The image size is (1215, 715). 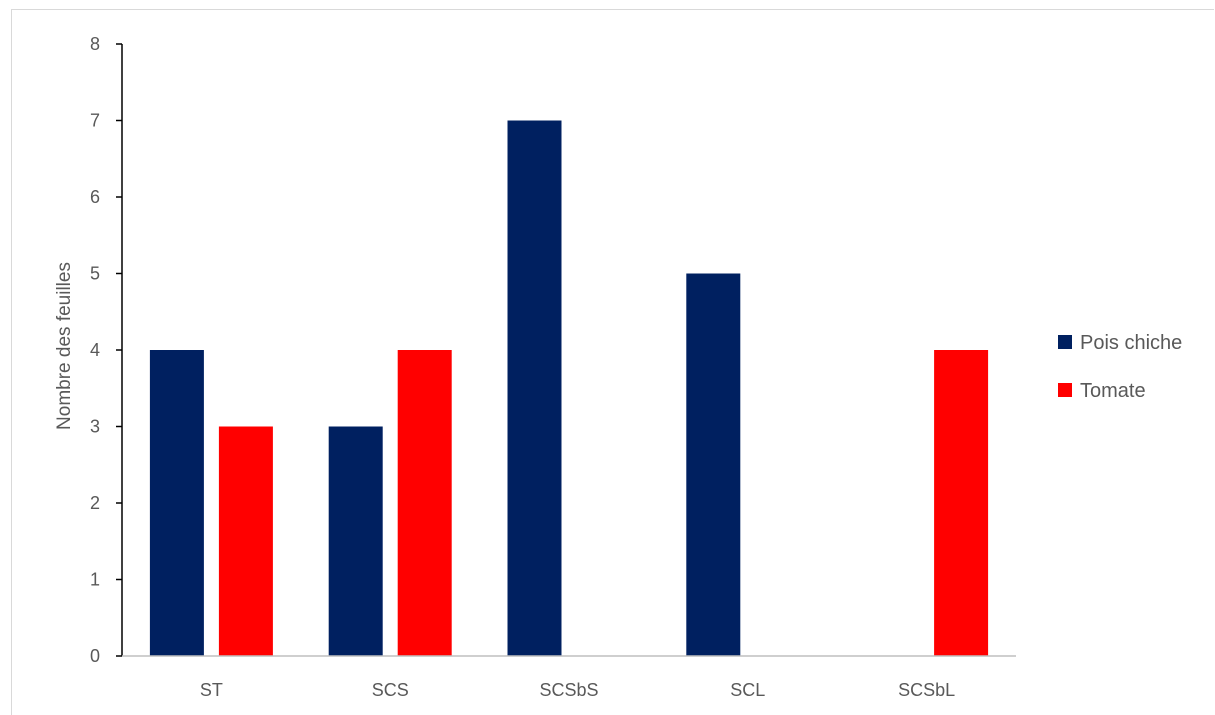 I want to click on y-tick-label: 2, so click(x=95, y=503).